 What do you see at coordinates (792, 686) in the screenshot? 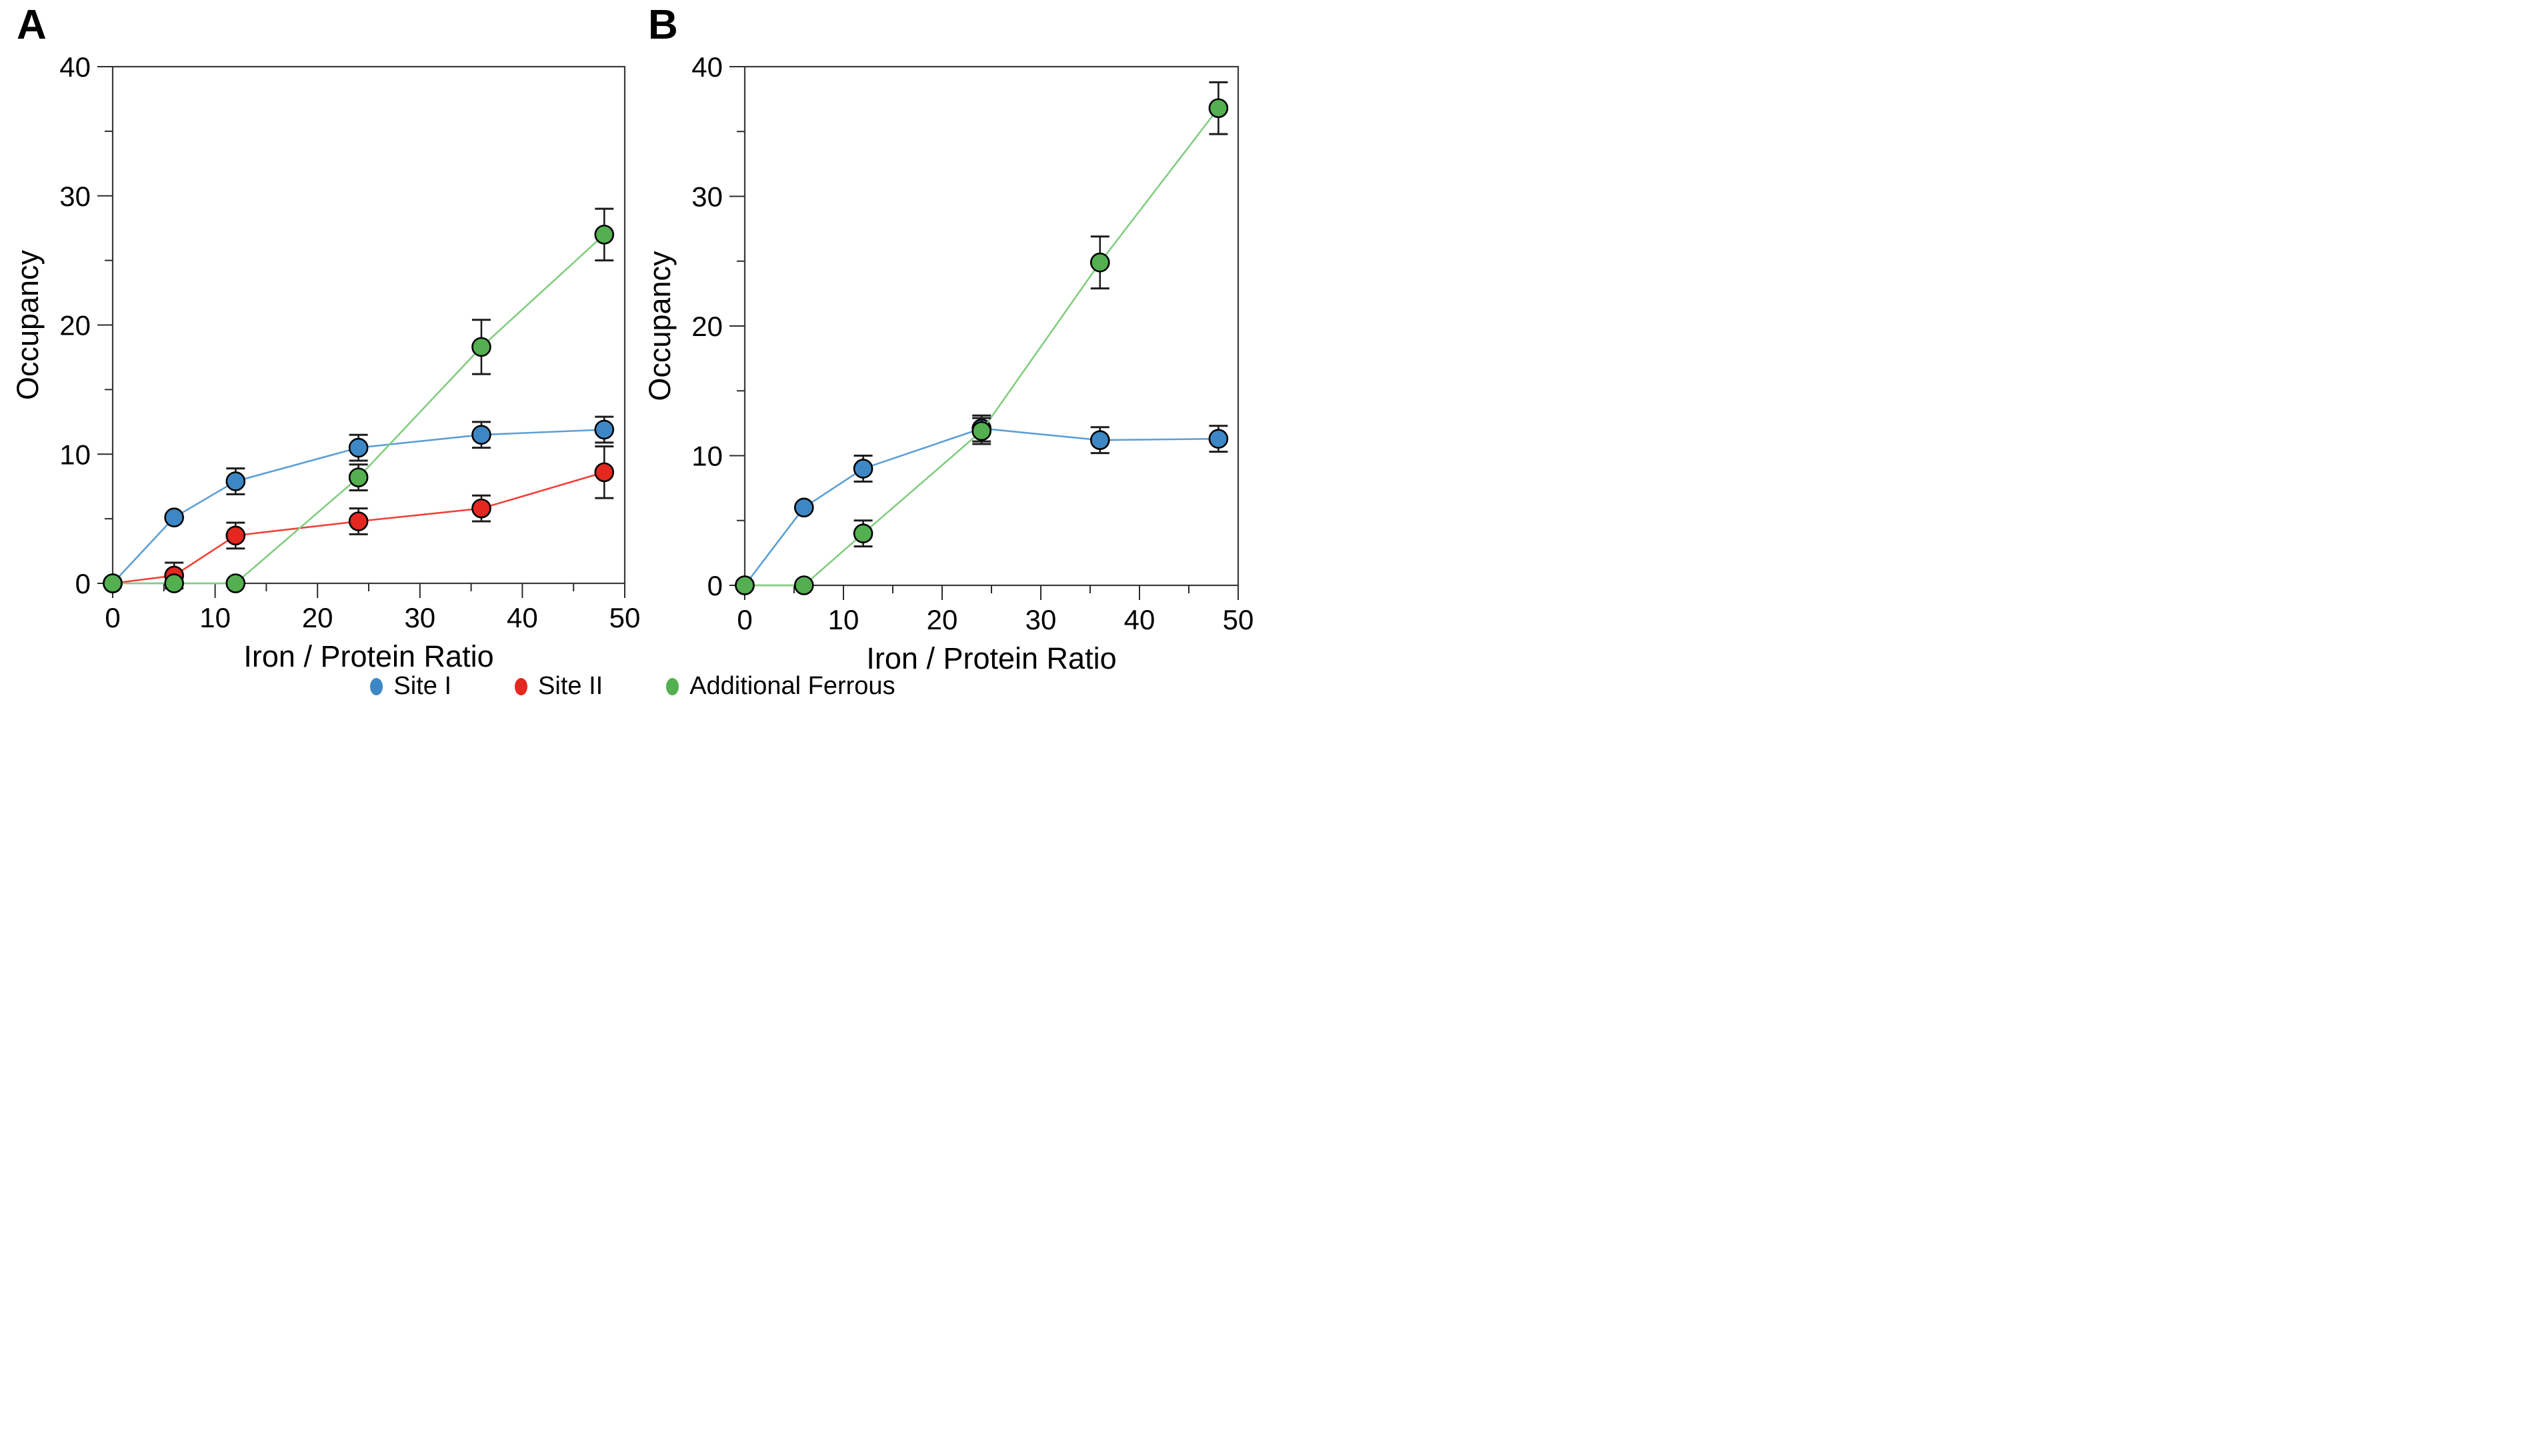
I see `legend-item-label: Additional Ferrous` at bounding box center [792, 686].